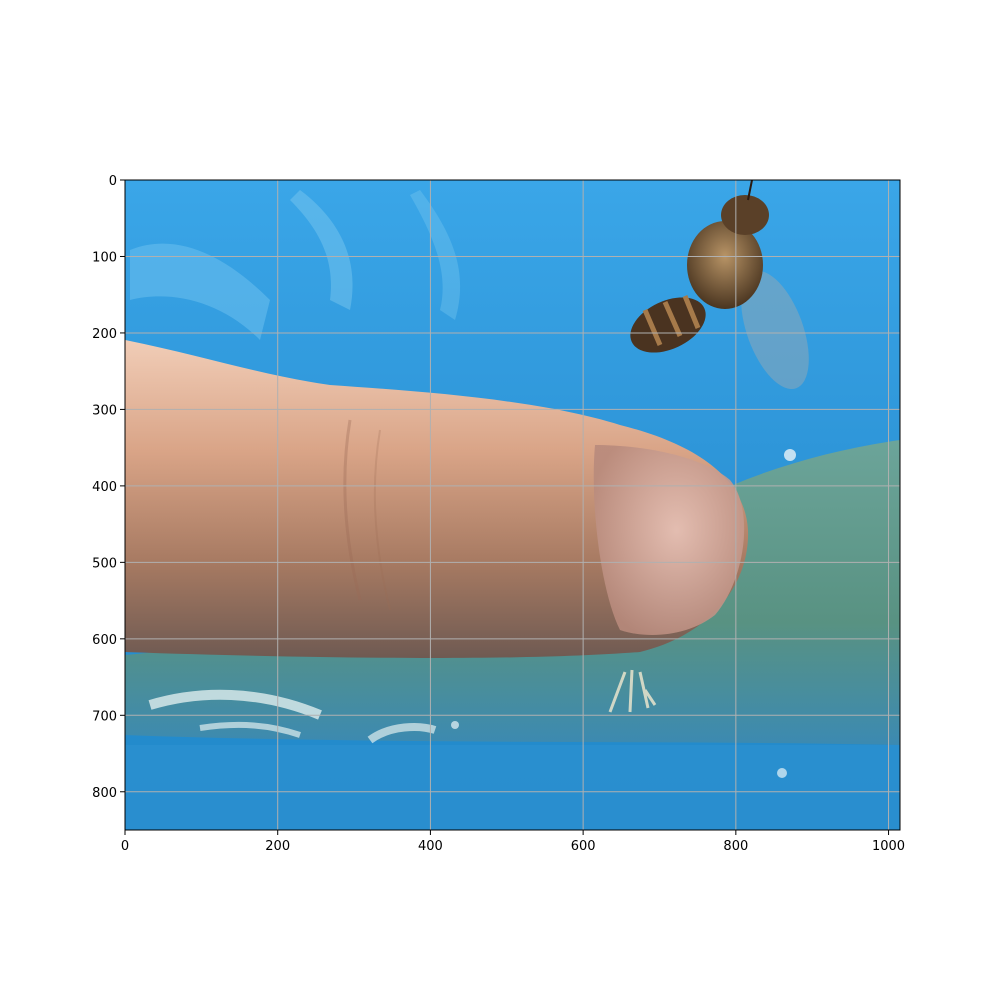  What do you see at coordinates (583, 846) in the screenshot?
I see `x-tick-label: 600` at bounding box center [583, 846].